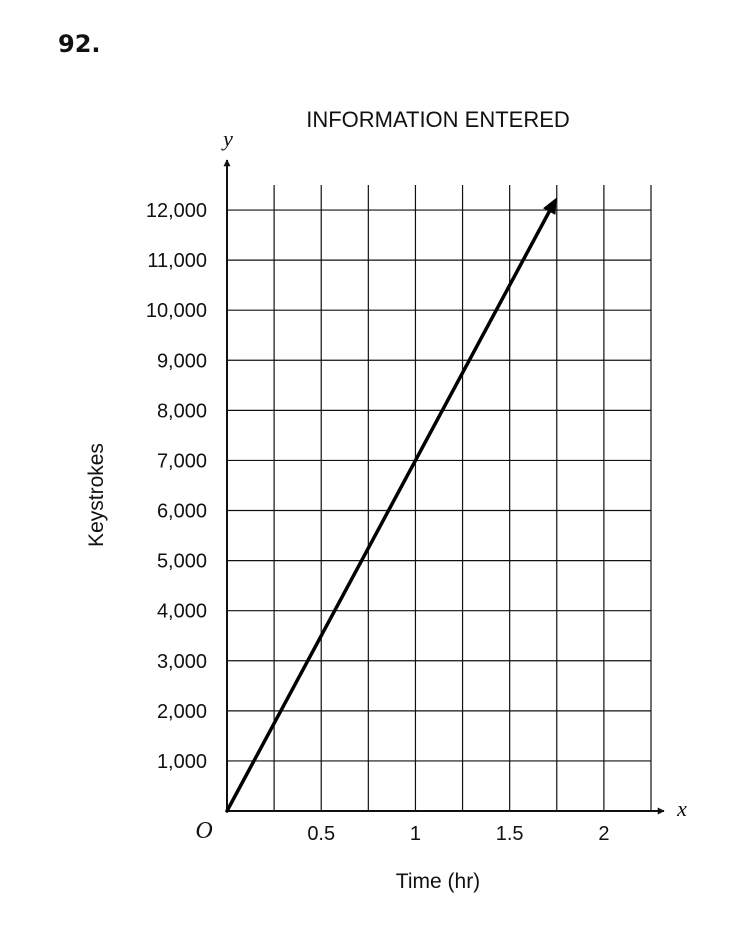  What do you see at coordinates (79, 44) in the screenshot?
I see `question-number: 92.` at bounding box center [79, 44].